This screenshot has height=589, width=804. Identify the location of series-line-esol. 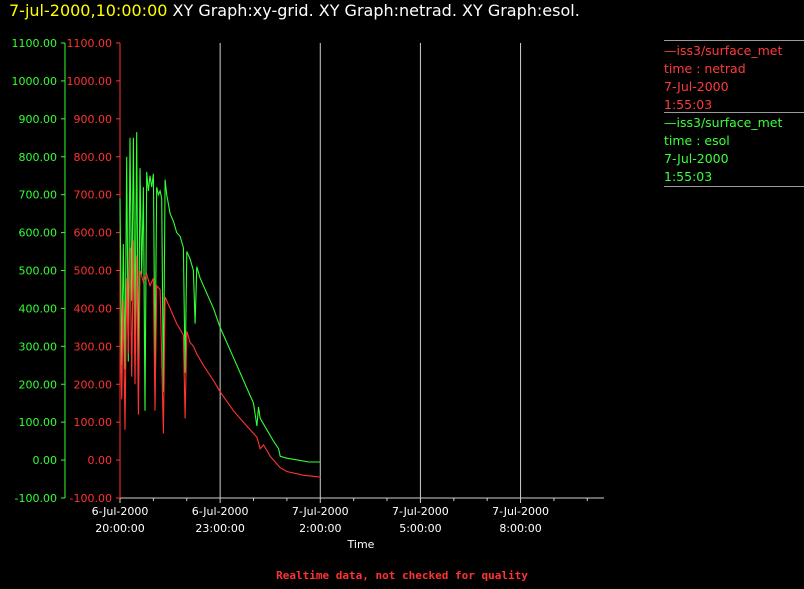
(220, 297).